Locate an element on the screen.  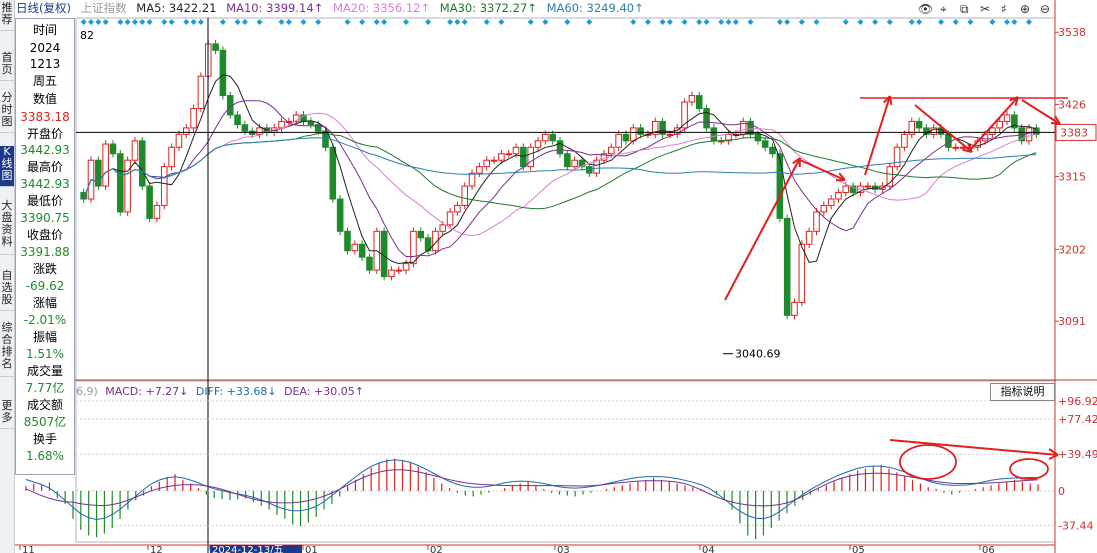
price-tick-label: 3538 is located at coordinates (1072, 32).